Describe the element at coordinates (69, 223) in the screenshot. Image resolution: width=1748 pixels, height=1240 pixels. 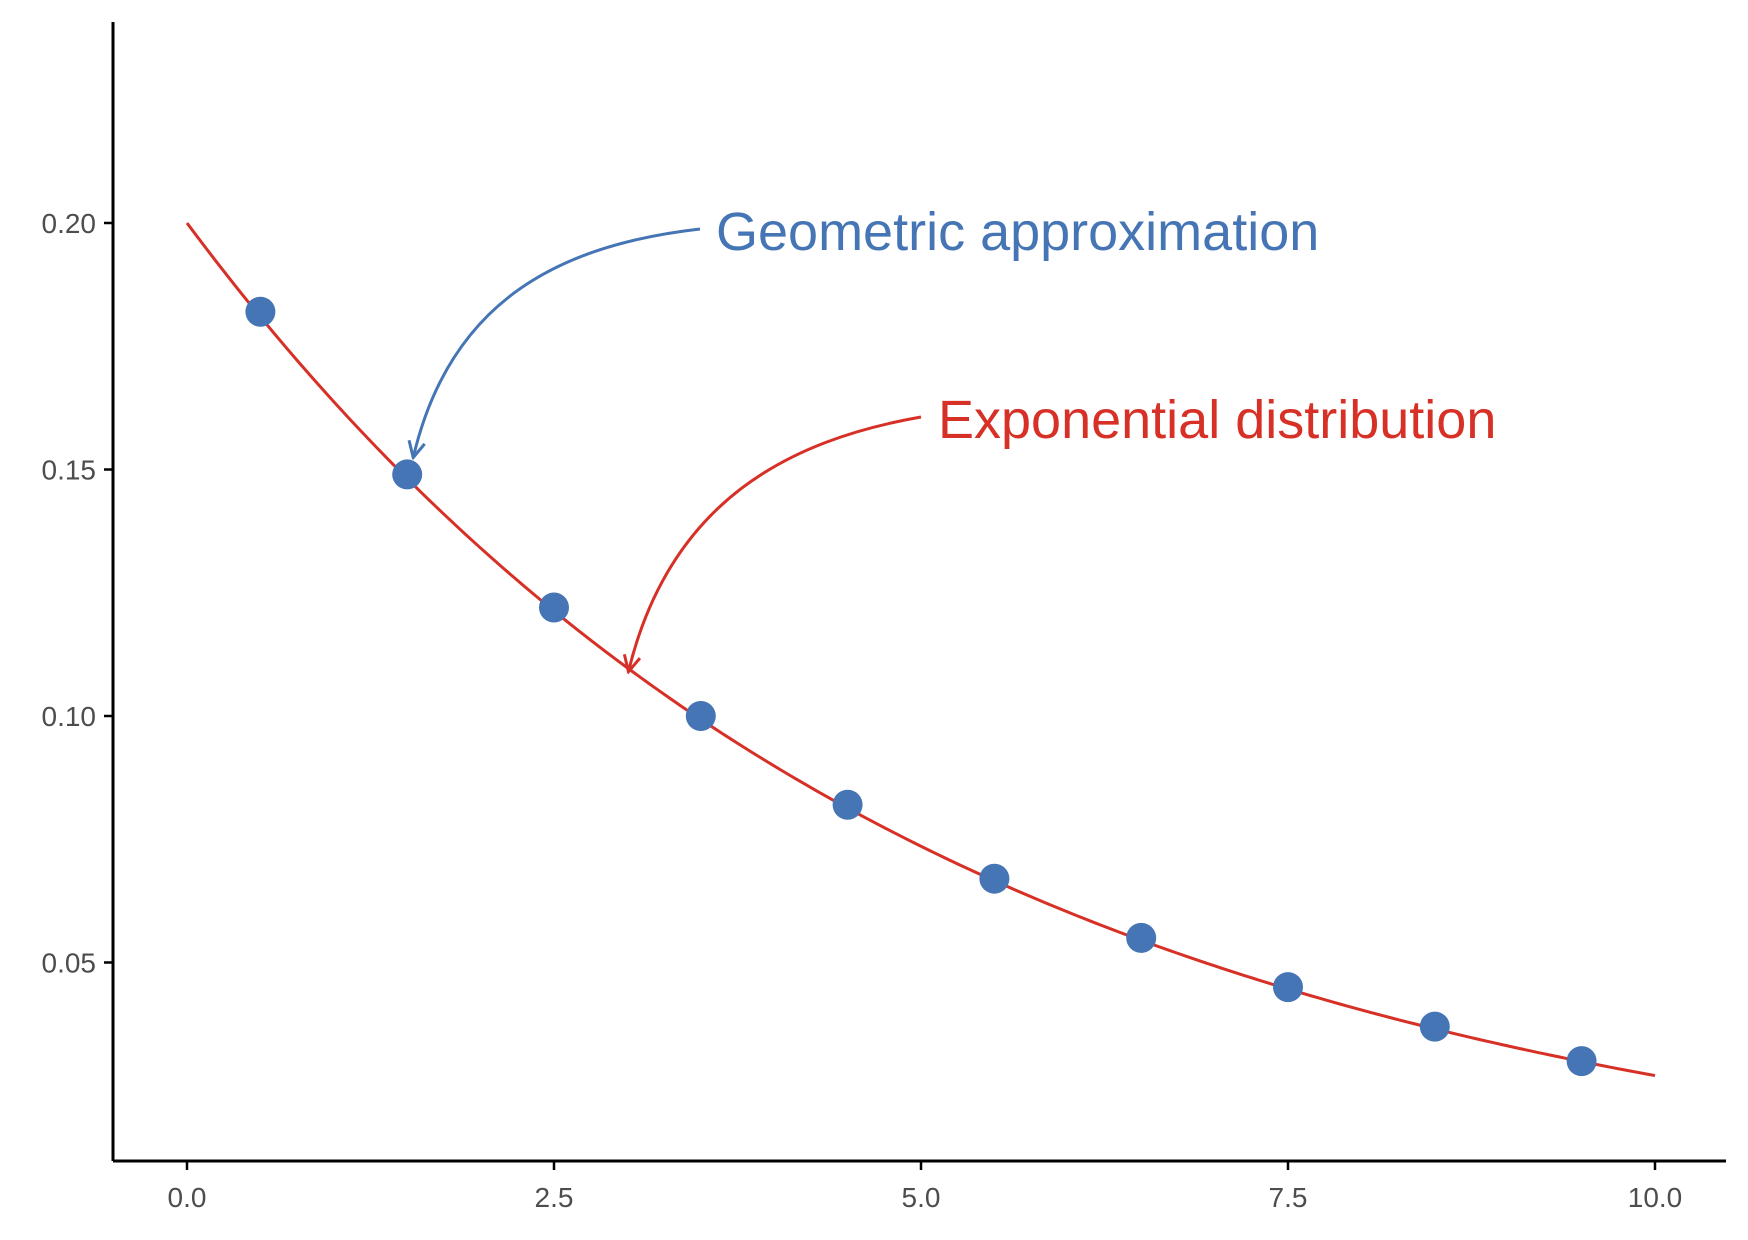
I see `y-tick-label: 0.20` at that location.